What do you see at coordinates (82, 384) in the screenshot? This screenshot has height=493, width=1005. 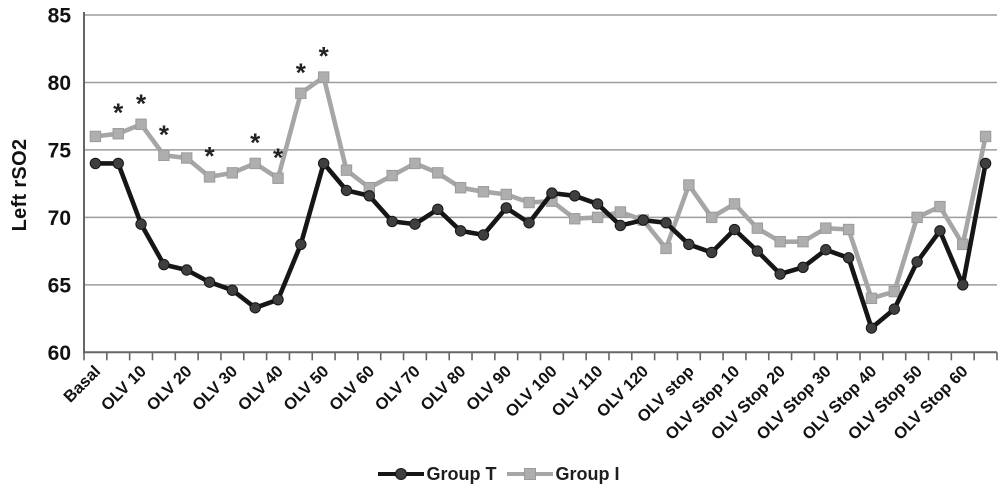 I see `x-tick-label: Basal` at bounding box center [82, 384].